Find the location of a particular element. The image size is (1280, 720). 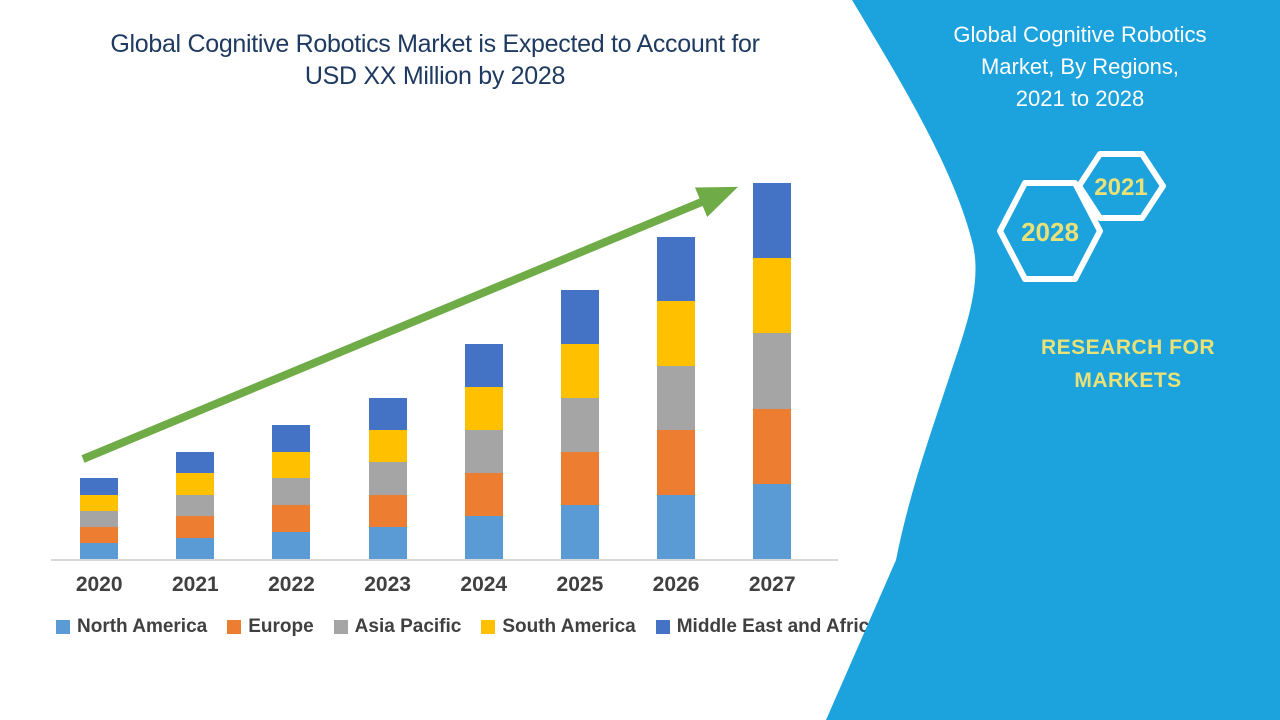

bar-2022 is located at coordinates (291, 491).